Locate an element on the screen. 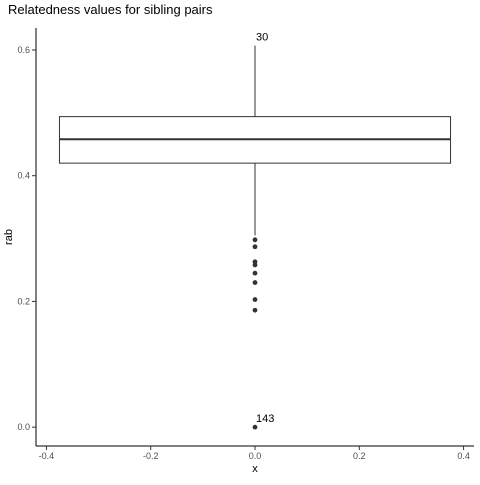  x-tick-label: 0.2 is located at coordinates (359, 456).